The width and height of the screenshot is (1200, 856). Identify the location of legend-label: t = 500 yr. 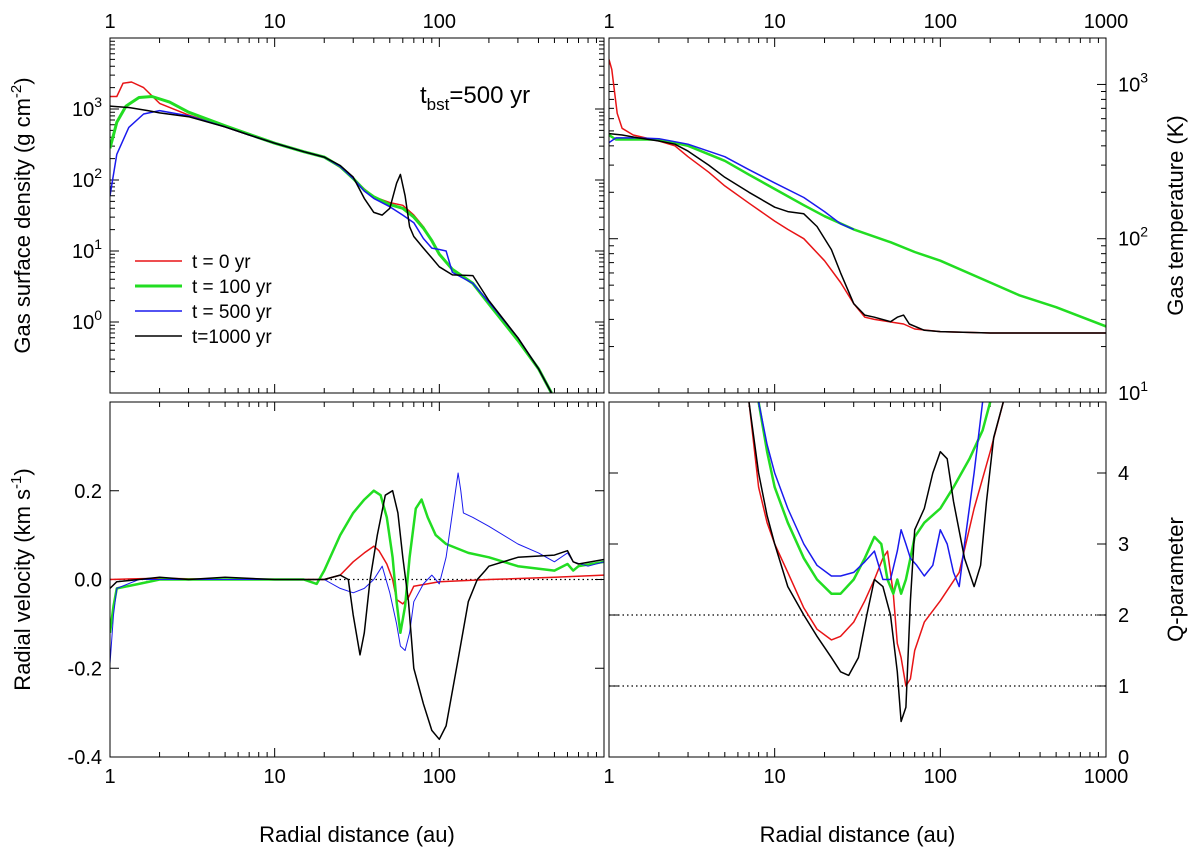
(232, 312).